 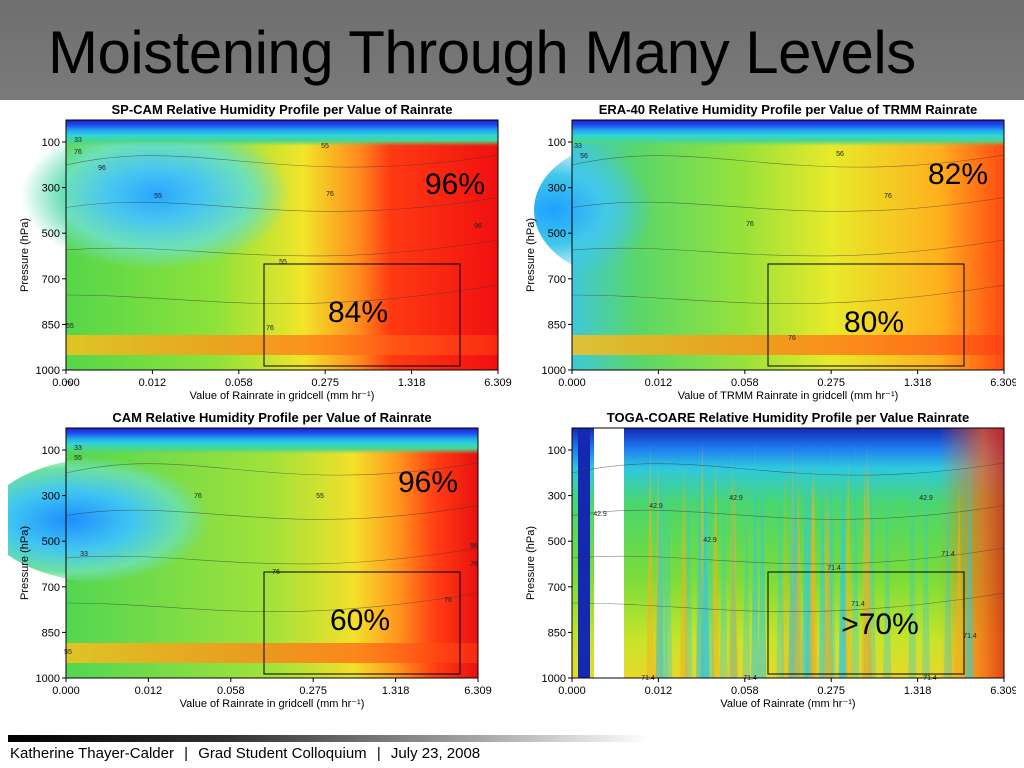 I want to click on footer-event: Grad Student Colloquium, so click(x=282, y=753).